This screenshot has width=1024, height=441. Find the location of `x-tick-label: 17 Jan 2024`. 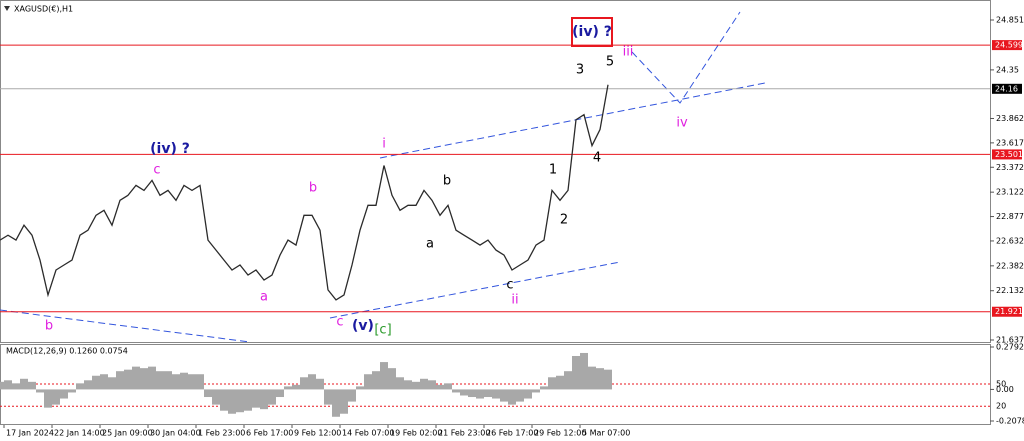

x-tick-label: 17 Jan 2024 is located at coordinates (30, 433).